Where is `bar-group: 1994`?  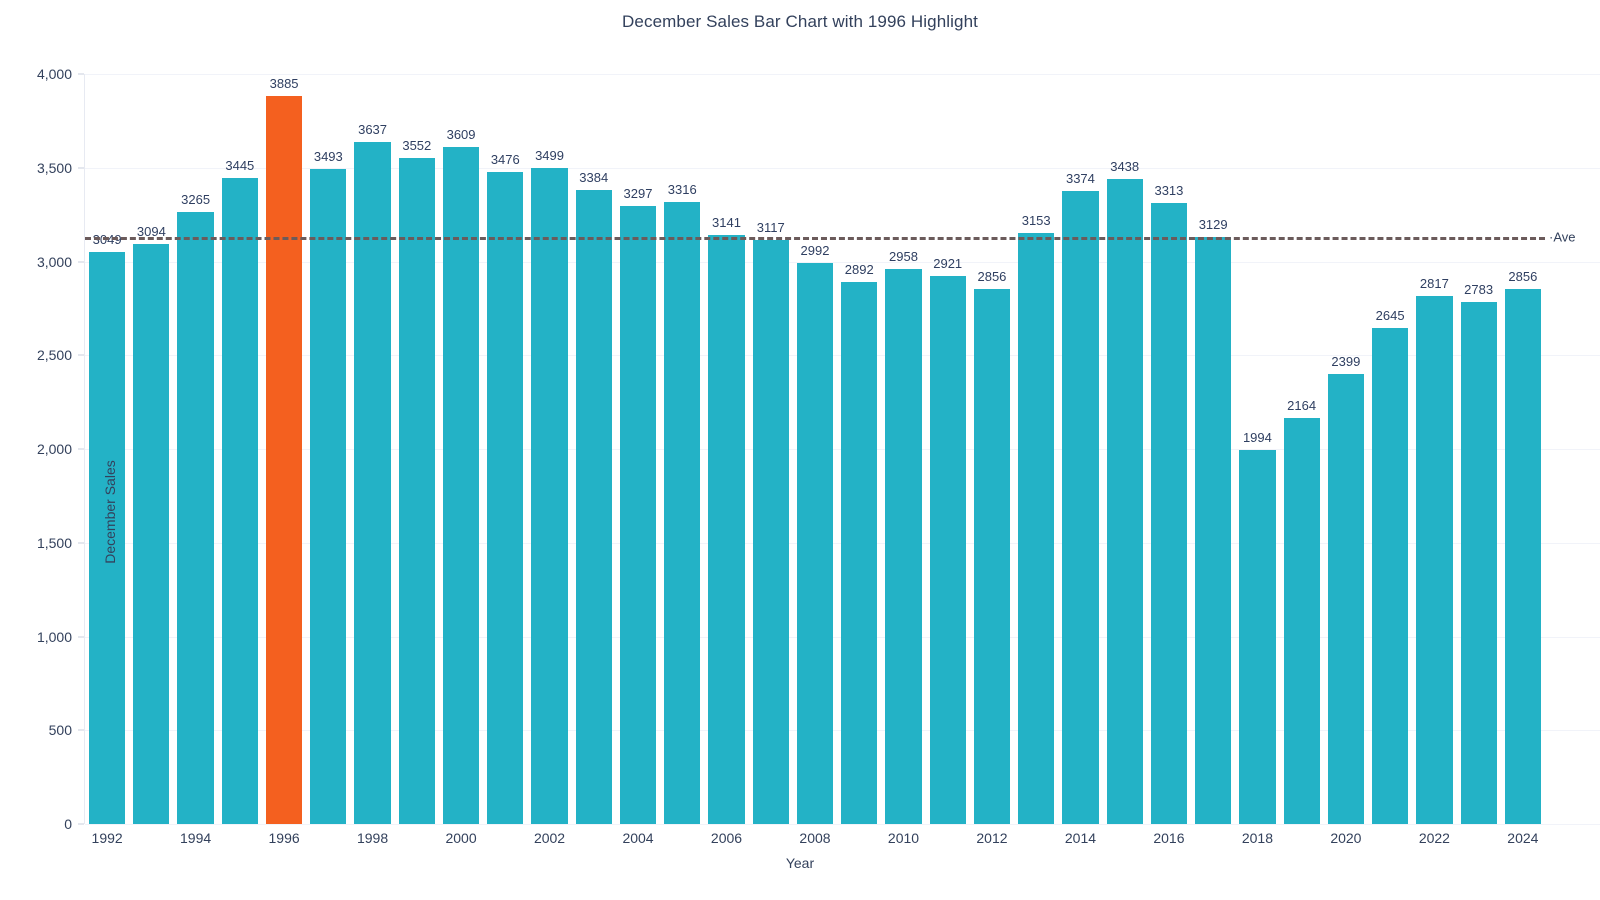
bar-group: 1994 is located at coordinates (1257, 449).